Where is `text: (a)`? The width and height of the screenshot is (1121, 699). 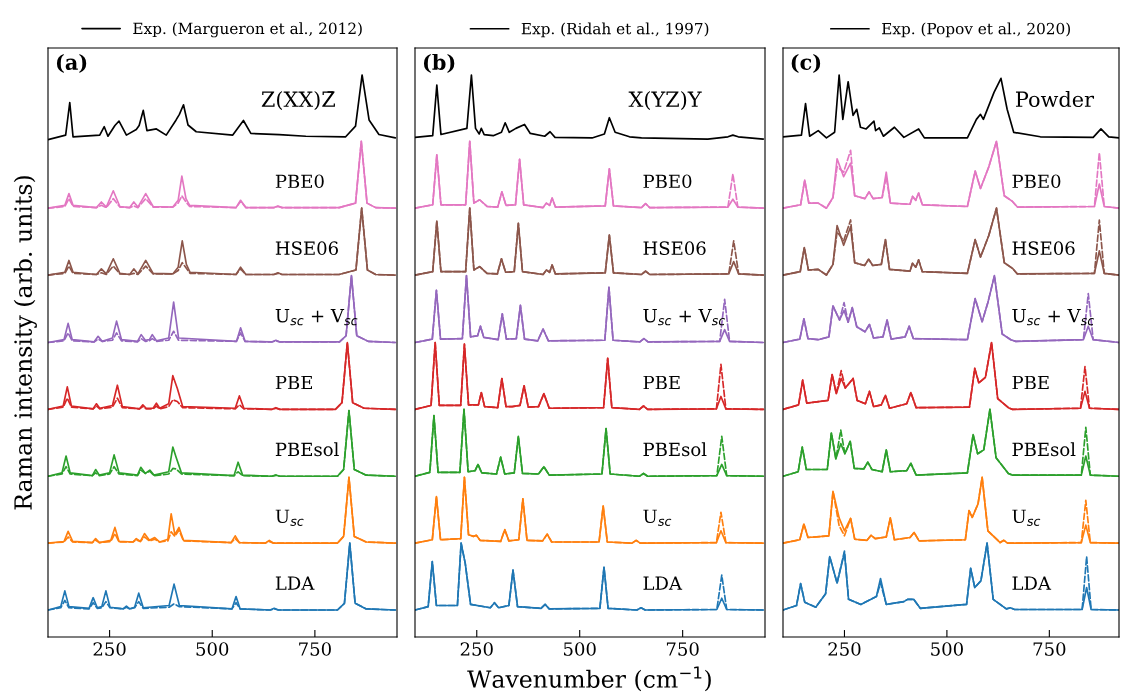 text: (a) is located at coordinates (71, 63).